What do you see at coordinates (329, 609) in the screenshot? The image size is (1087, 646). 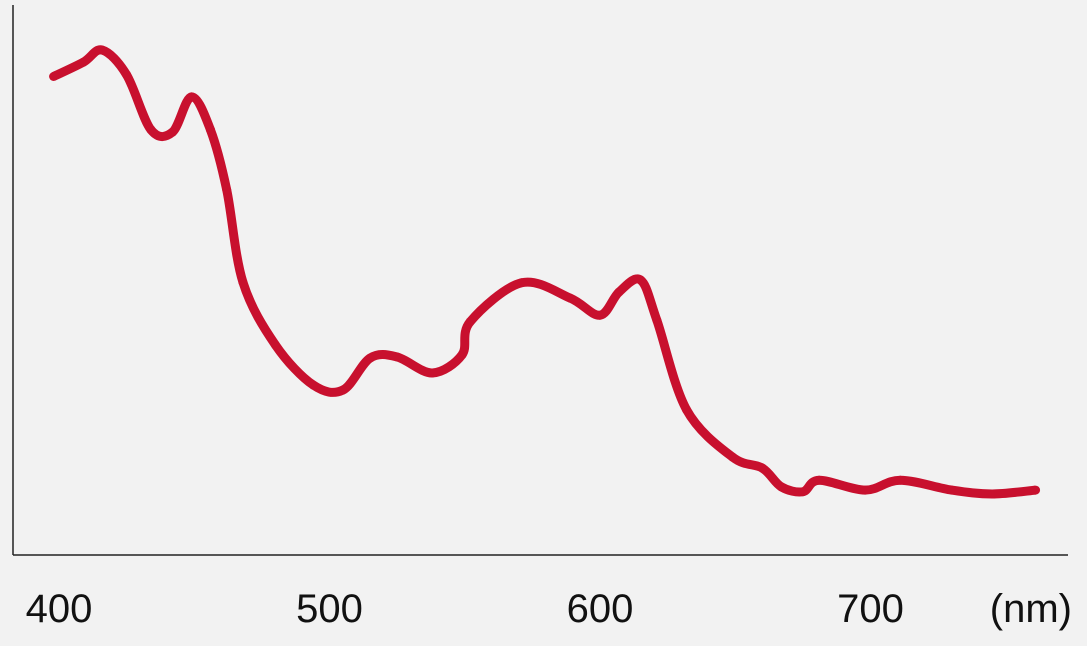 I see `x-tick-label: 500` at bounding box center [329, 609].